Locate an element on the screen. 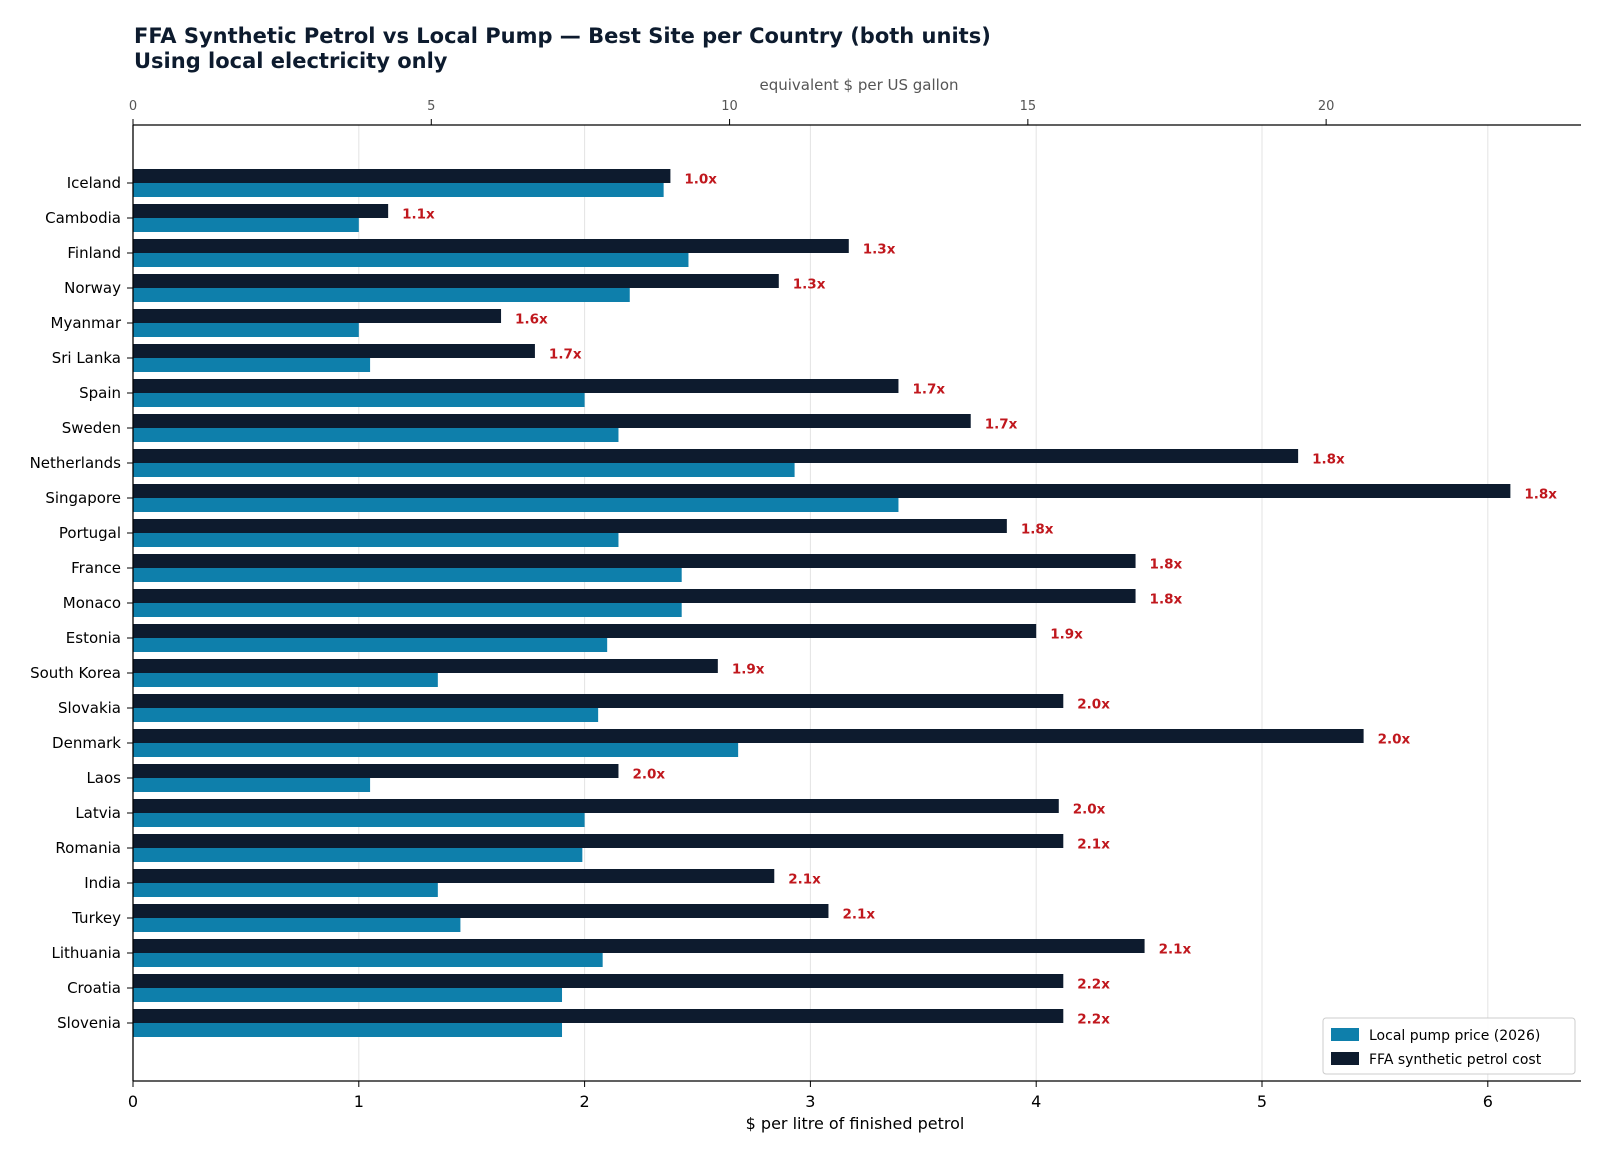 This screenshot has width=1600, height=1157. top-axis-label: equivalent $ per US gallon is located at coordinates (858, 85).